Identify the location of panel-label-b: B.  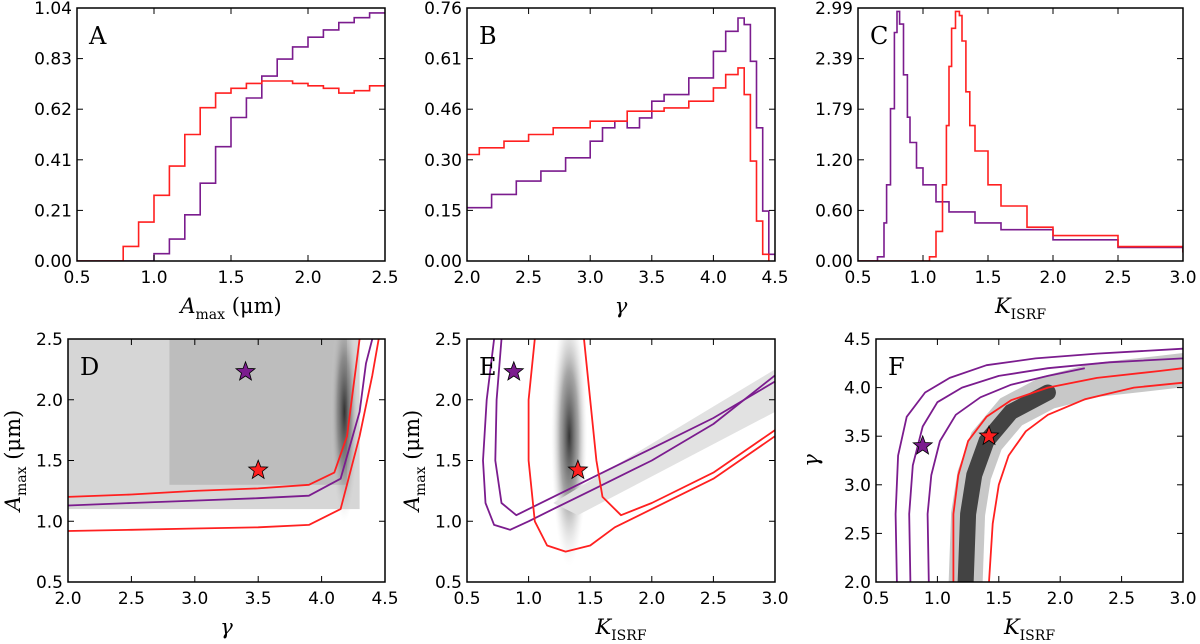
(488, 36).